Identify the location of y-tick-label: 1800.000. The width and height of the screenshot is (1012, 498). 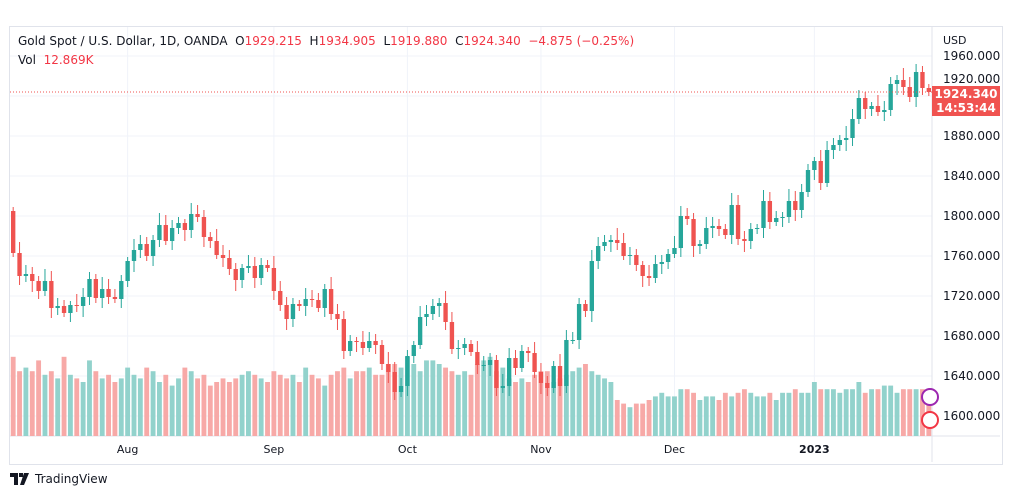
(971, 216).